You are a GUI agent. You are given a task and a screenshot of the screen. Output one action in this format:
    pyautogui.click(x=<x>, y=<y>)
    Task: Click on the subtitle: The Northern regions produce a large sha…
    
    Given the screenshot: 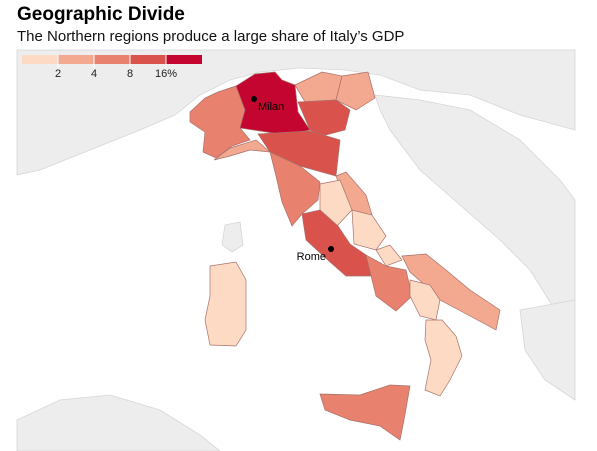 What is the action you would take?
    pyautogui.click(x=211, y=36)
    